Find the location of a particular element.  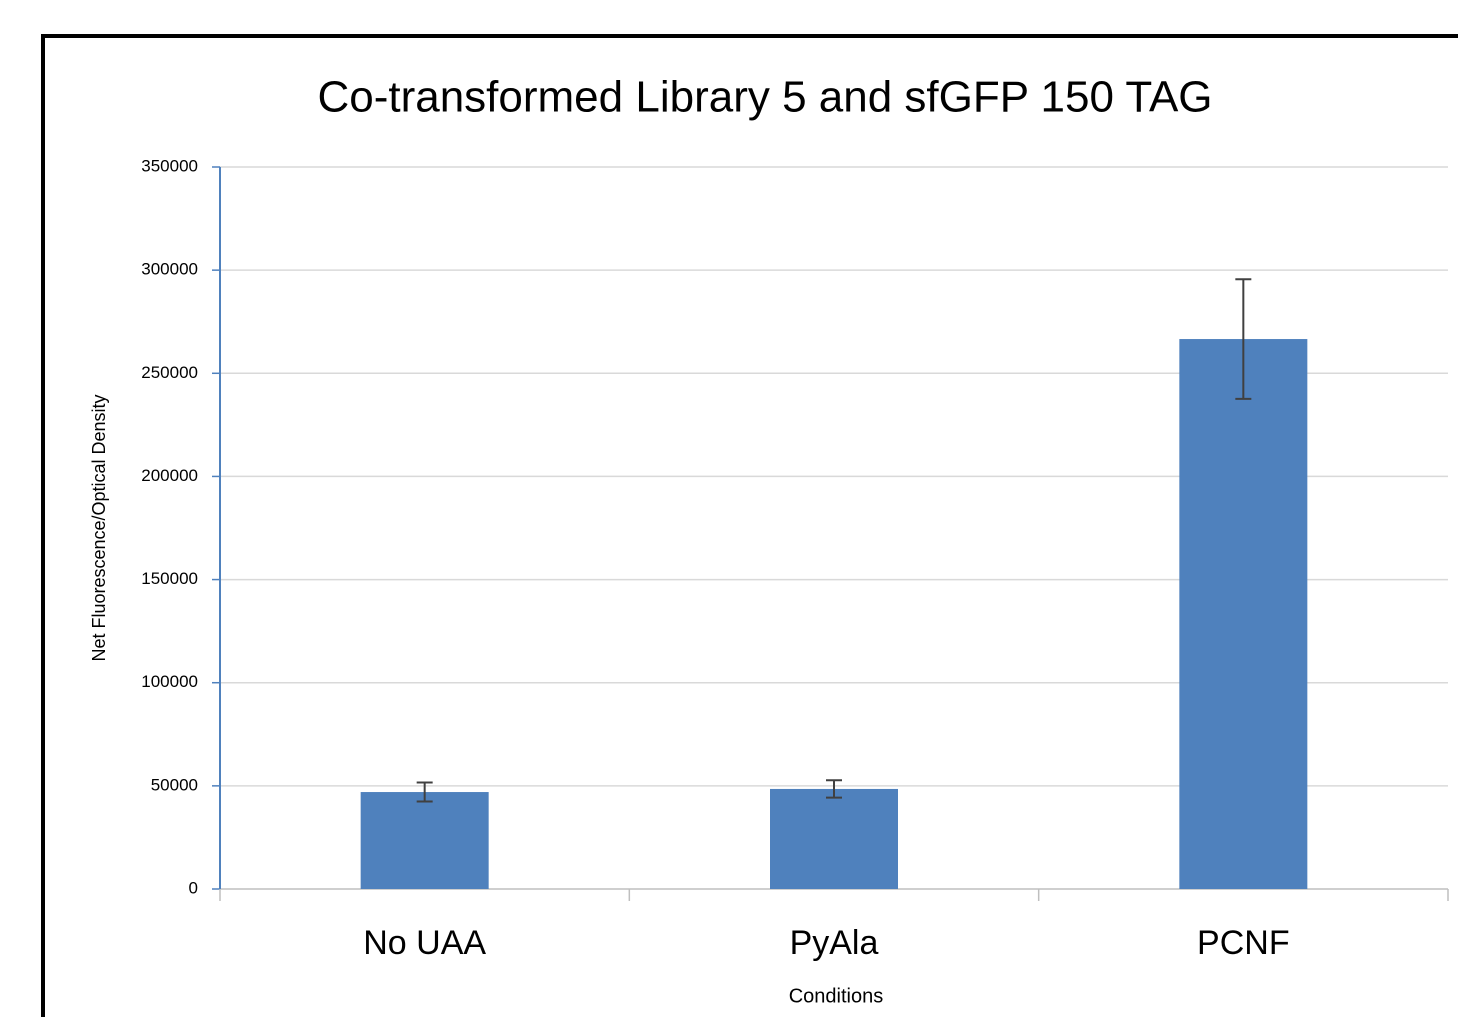

y-tick-label: 200000 is located at coordinates (169, 475).